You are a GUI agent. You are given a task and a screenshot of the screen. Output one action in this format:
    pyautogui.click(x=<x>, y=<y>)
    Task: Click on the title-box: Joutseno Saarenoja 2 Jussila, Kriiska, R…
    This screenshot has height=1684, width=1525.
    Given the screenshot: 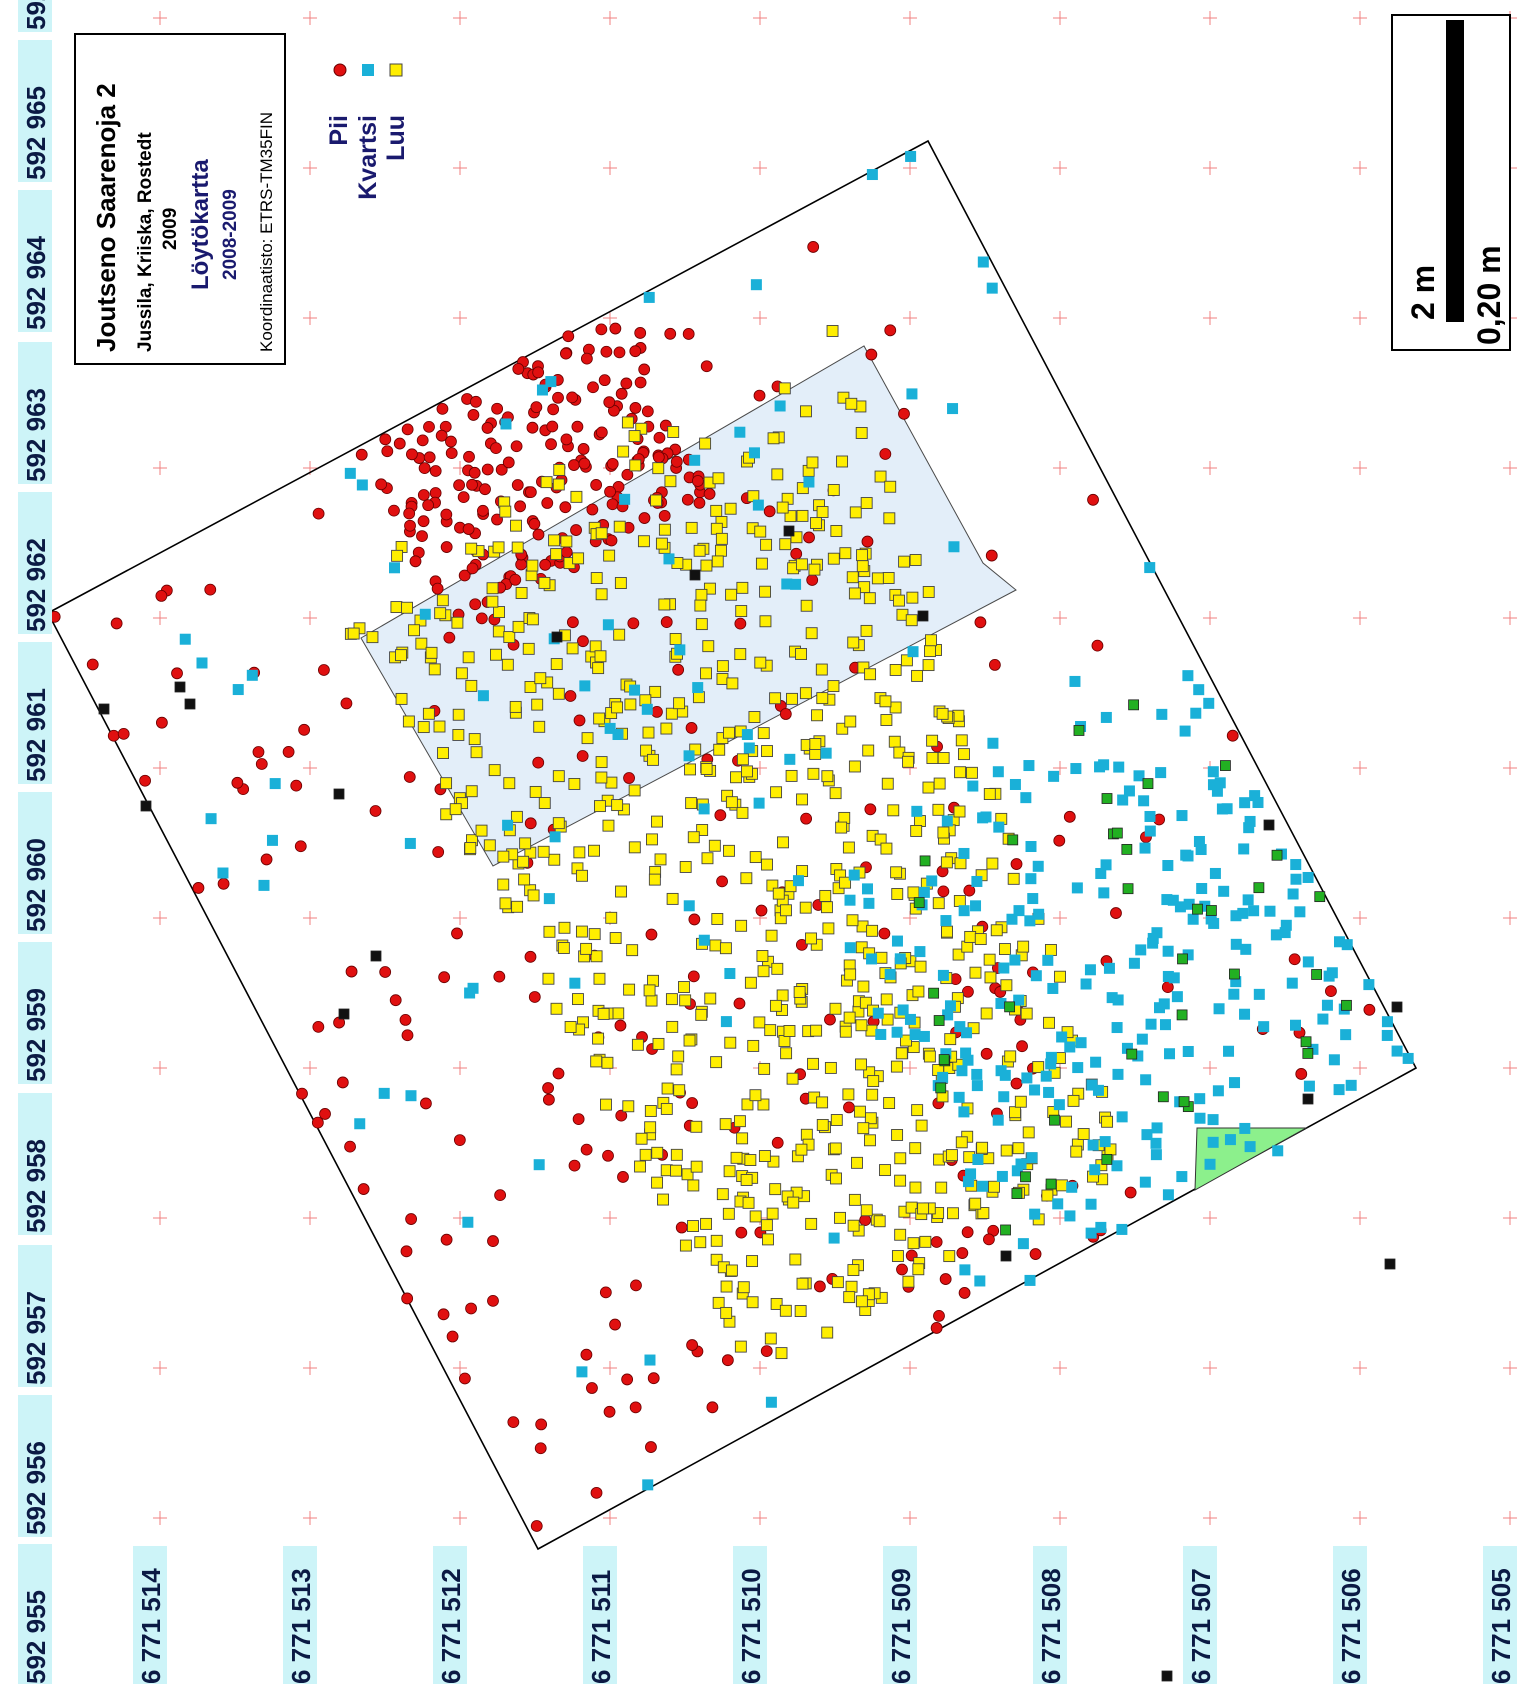 What is the action you would take?
    pyautogui.click(x=180, y=199)
    